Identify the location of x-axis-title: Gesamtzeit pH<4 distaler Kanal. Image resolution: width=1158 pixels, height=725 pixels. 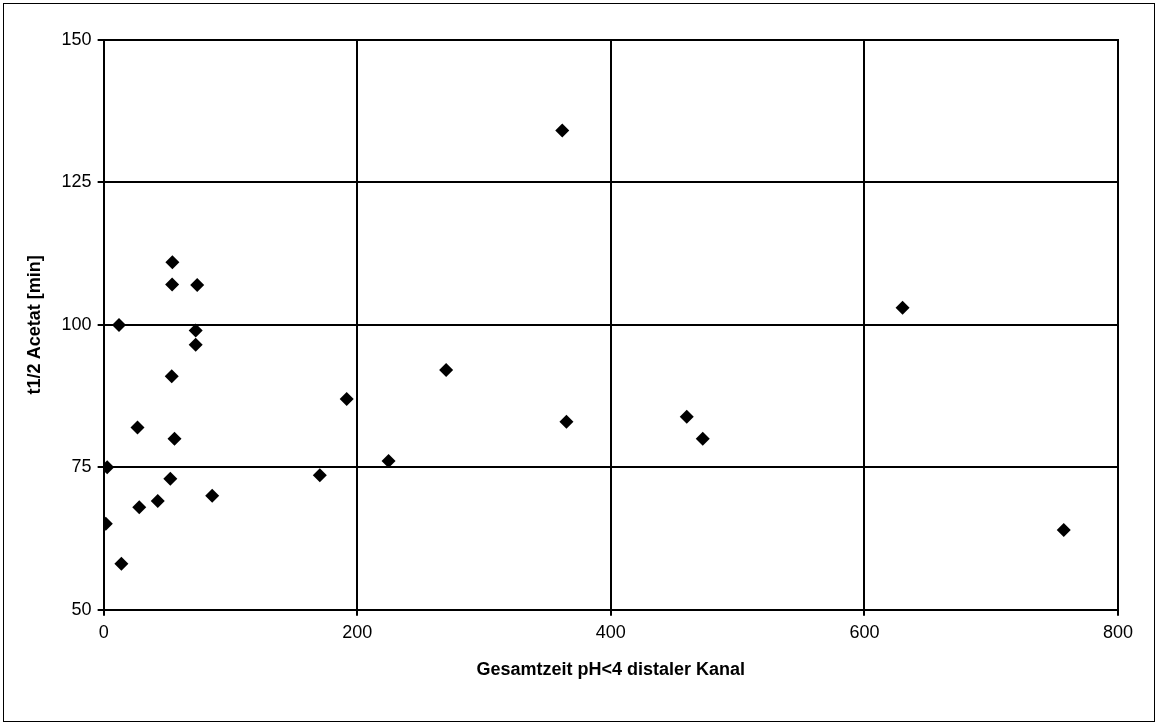
(611, 669).